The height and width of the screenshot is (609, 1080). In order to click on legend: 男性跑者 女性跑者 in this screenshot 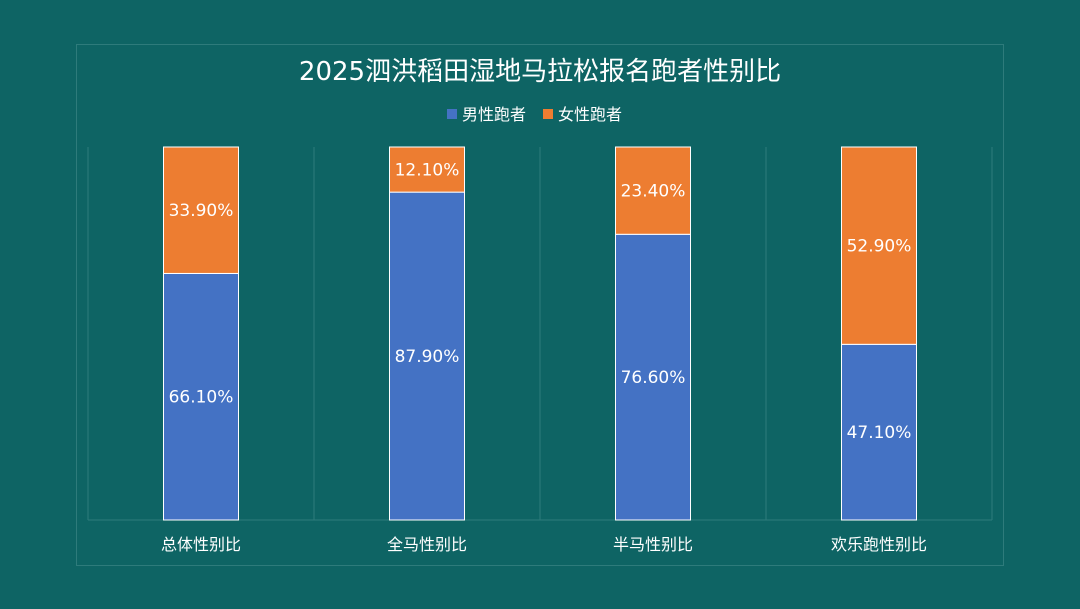, I will do `click(534, 114)`.